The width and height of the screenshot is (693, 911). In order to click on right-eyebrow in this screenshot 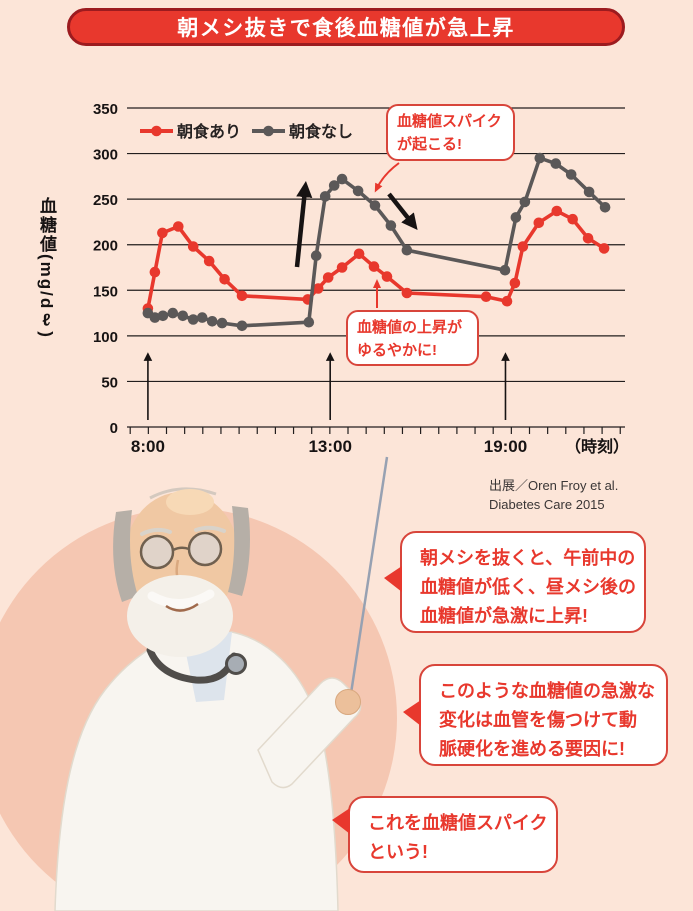, I will do `click(210, 529)`.